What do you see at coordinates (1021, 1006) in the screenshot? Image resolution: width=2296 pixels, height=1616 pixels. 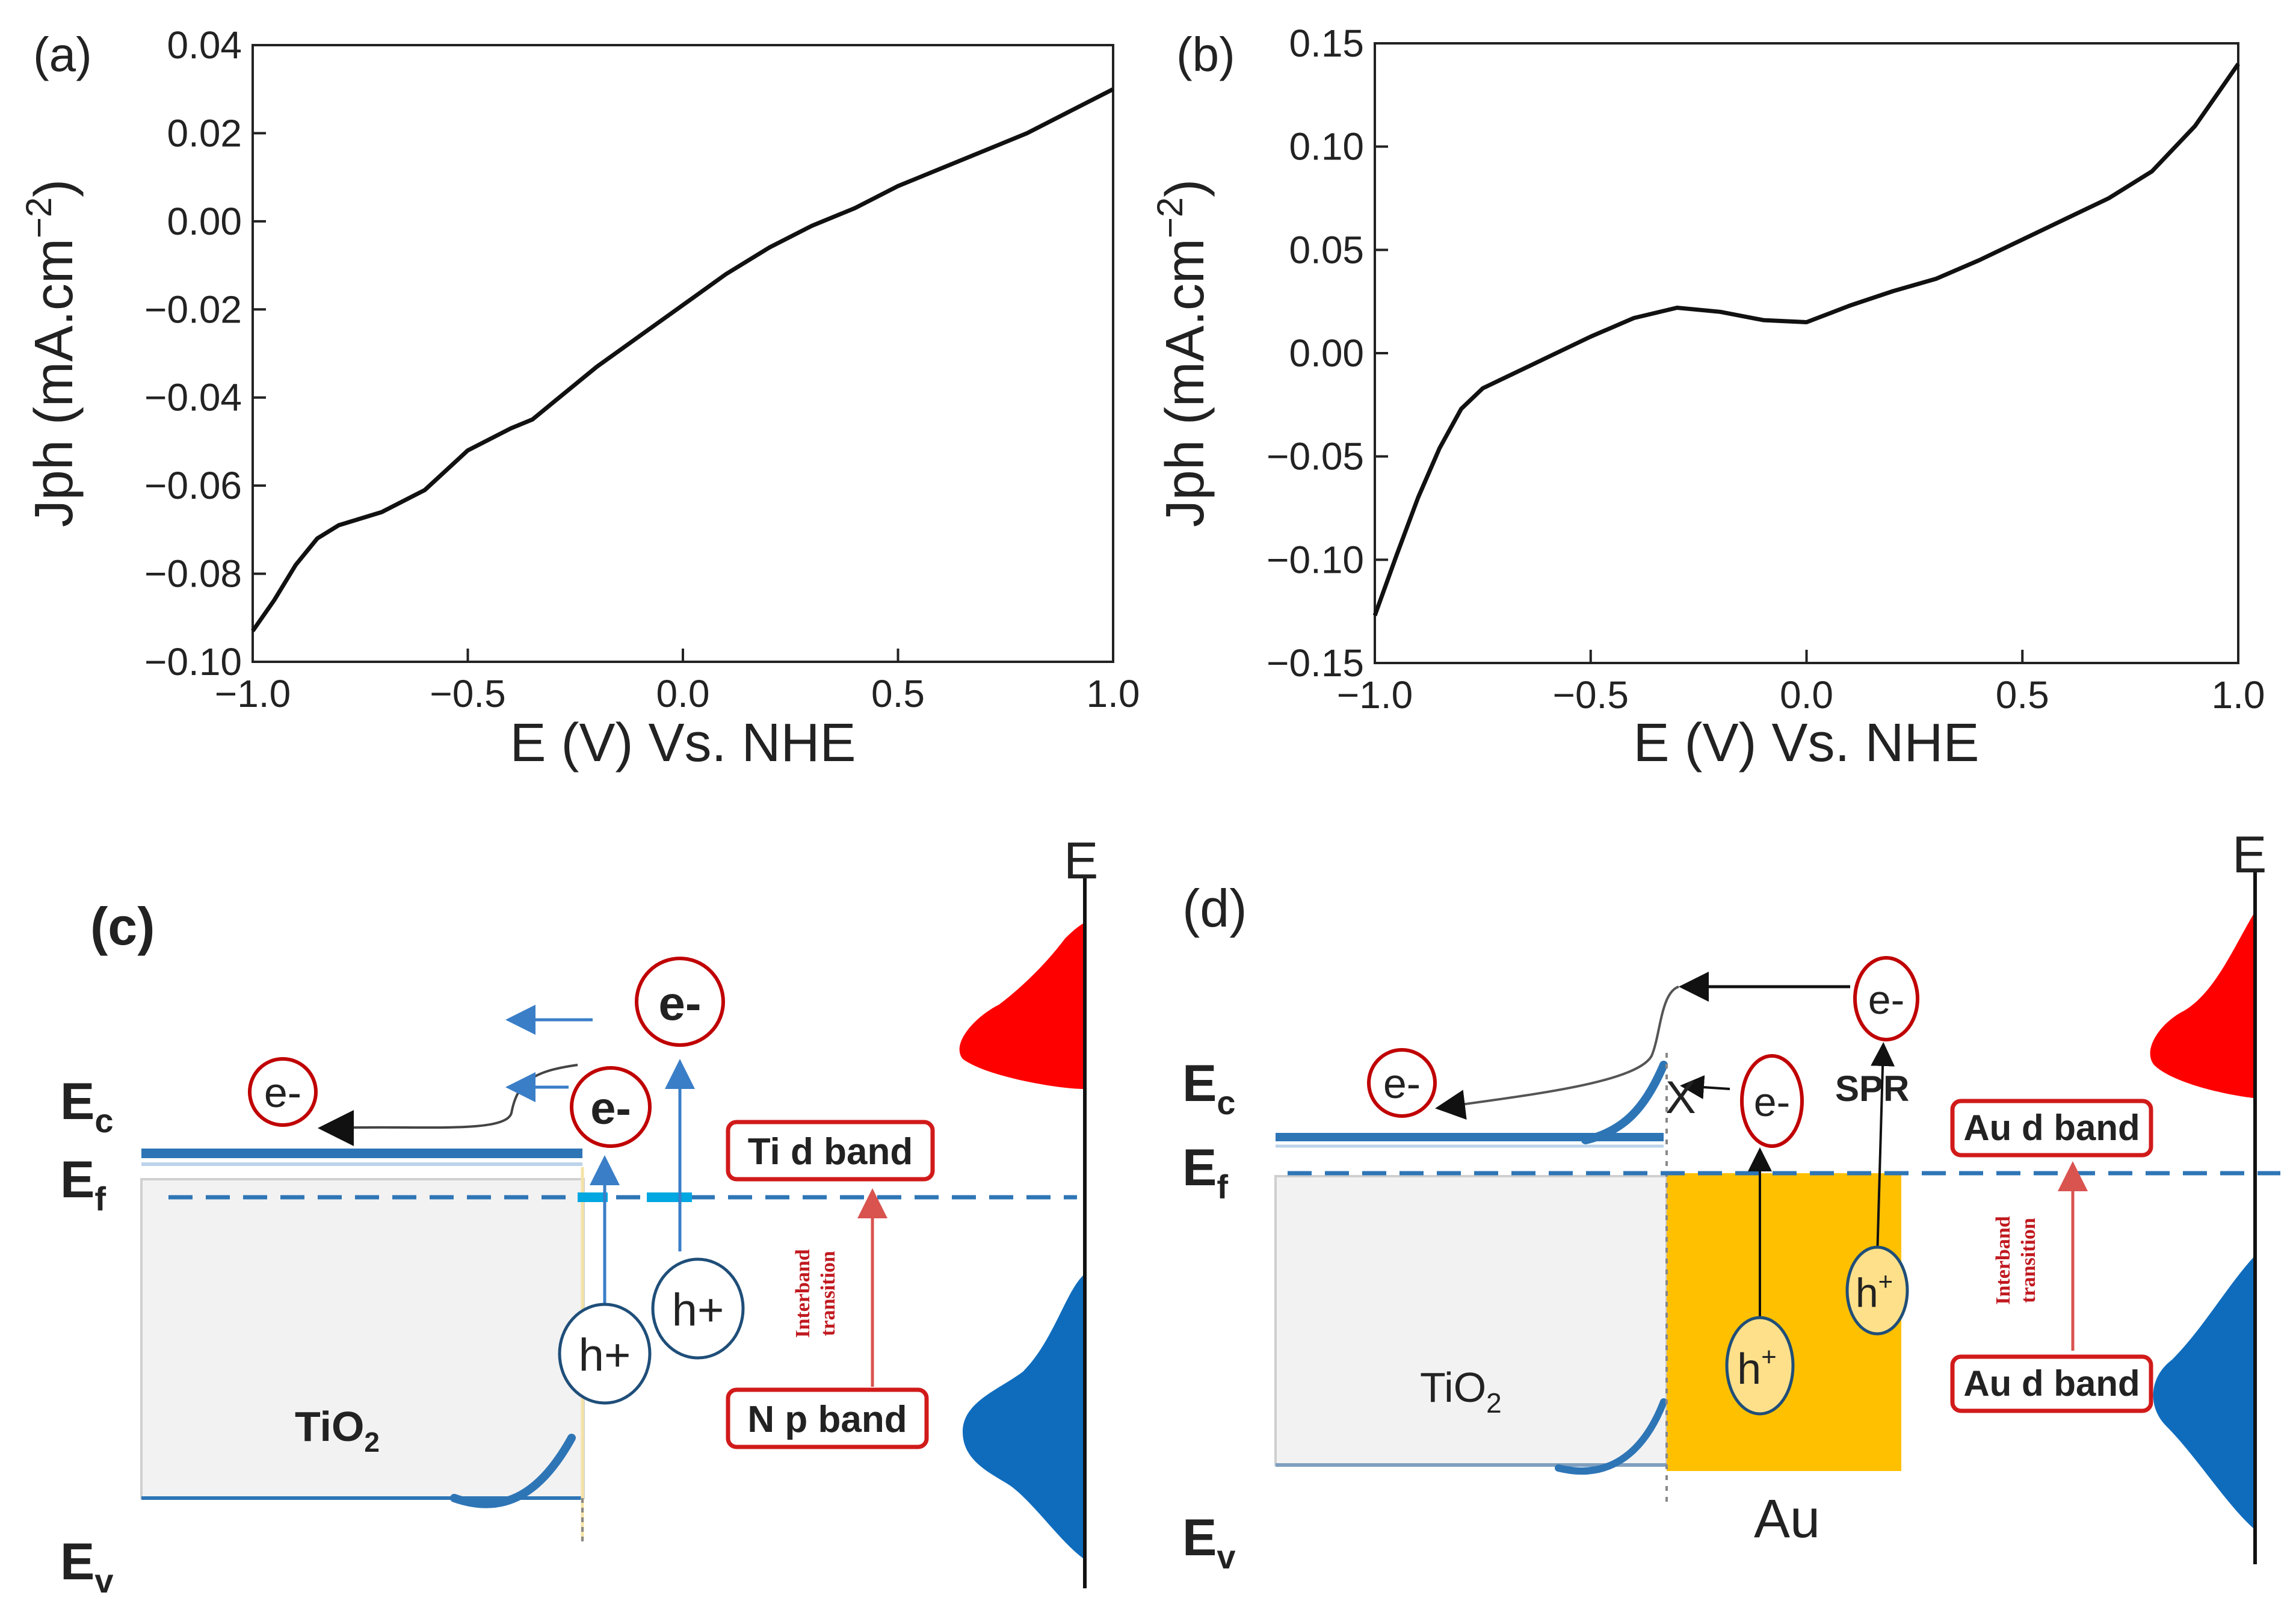 I see `dos-conduction-c` at bounding box center [1021, 1006].